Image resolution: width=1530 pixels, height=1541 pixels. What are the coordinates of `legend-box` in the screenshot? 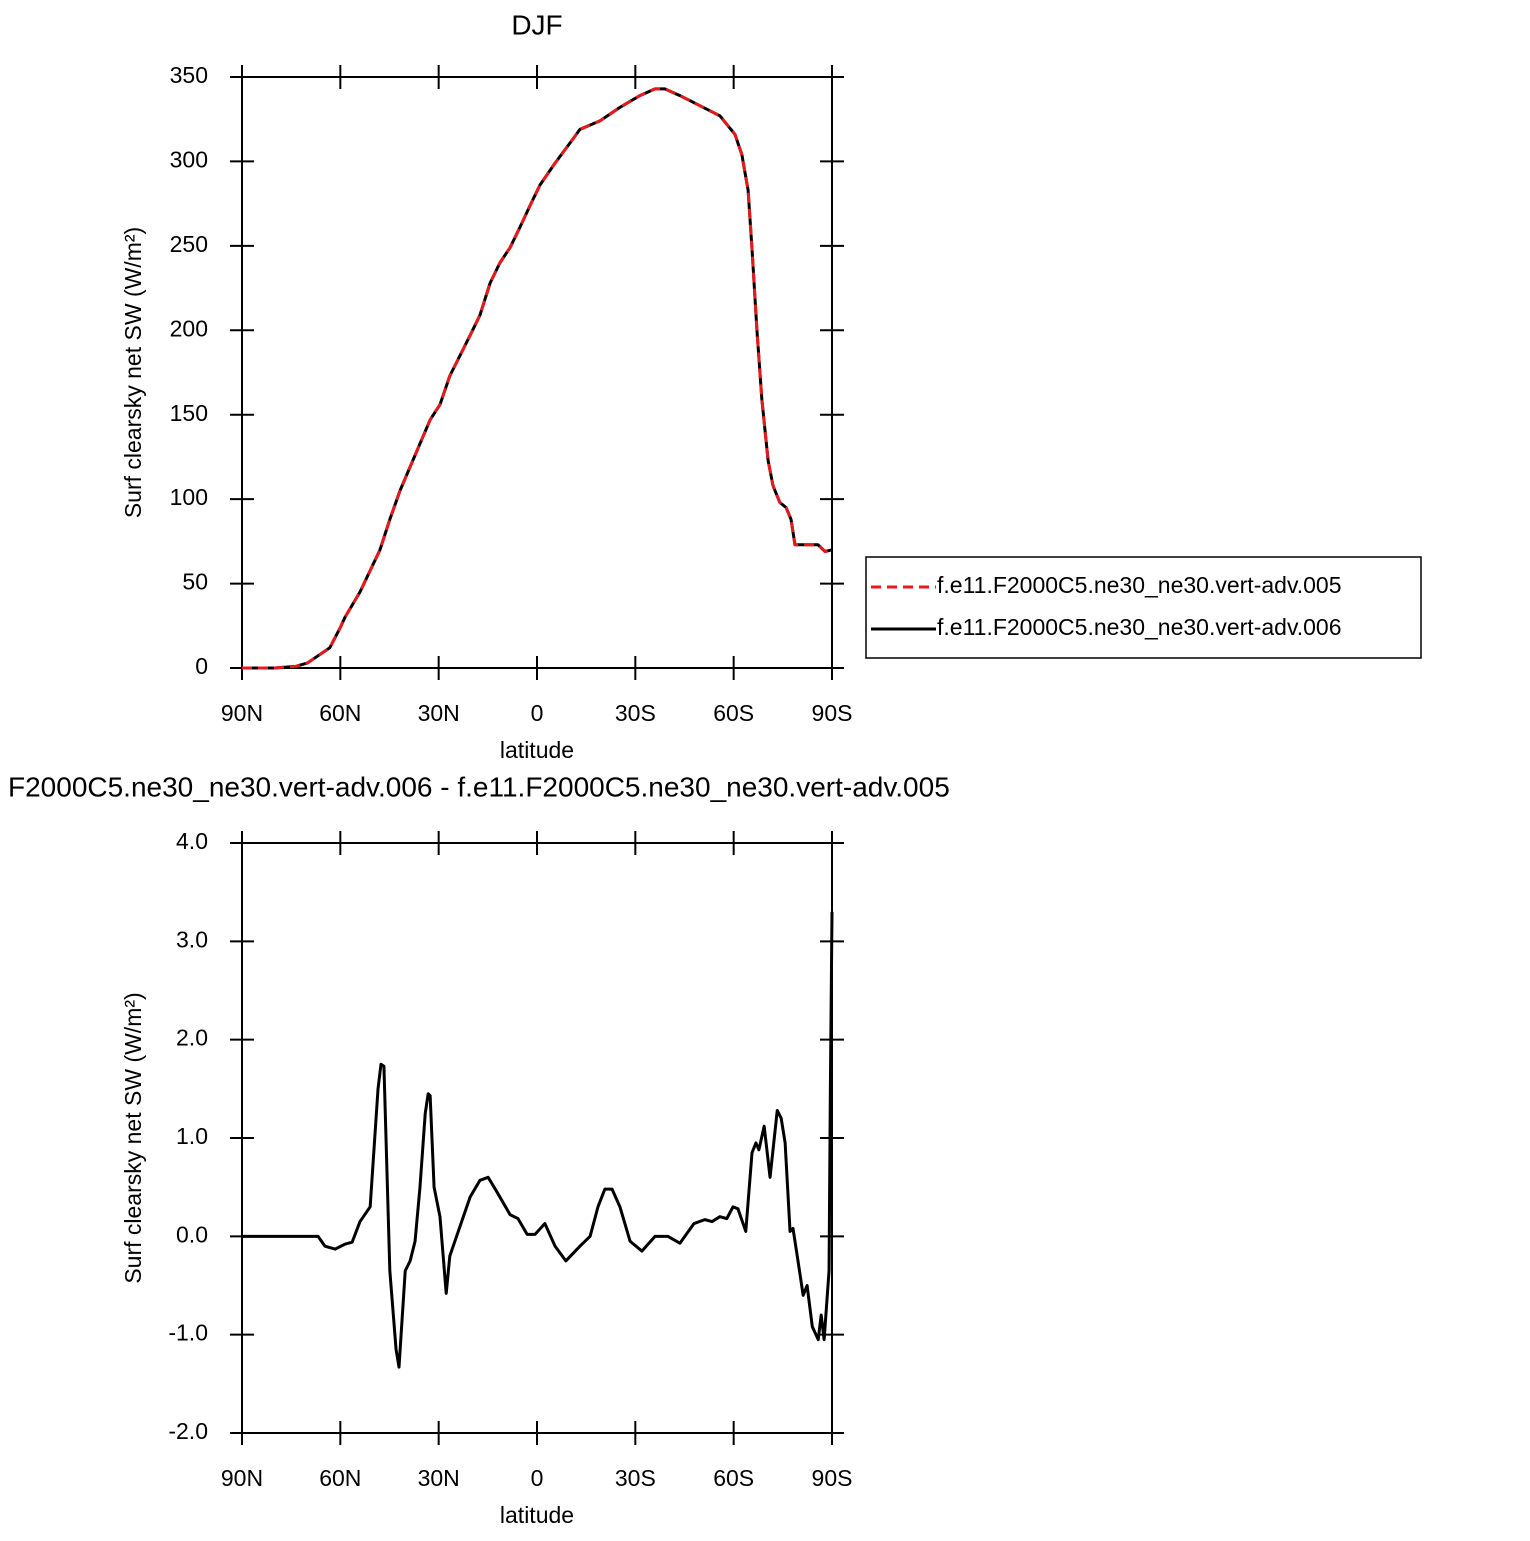 It's located at (1143, 607).